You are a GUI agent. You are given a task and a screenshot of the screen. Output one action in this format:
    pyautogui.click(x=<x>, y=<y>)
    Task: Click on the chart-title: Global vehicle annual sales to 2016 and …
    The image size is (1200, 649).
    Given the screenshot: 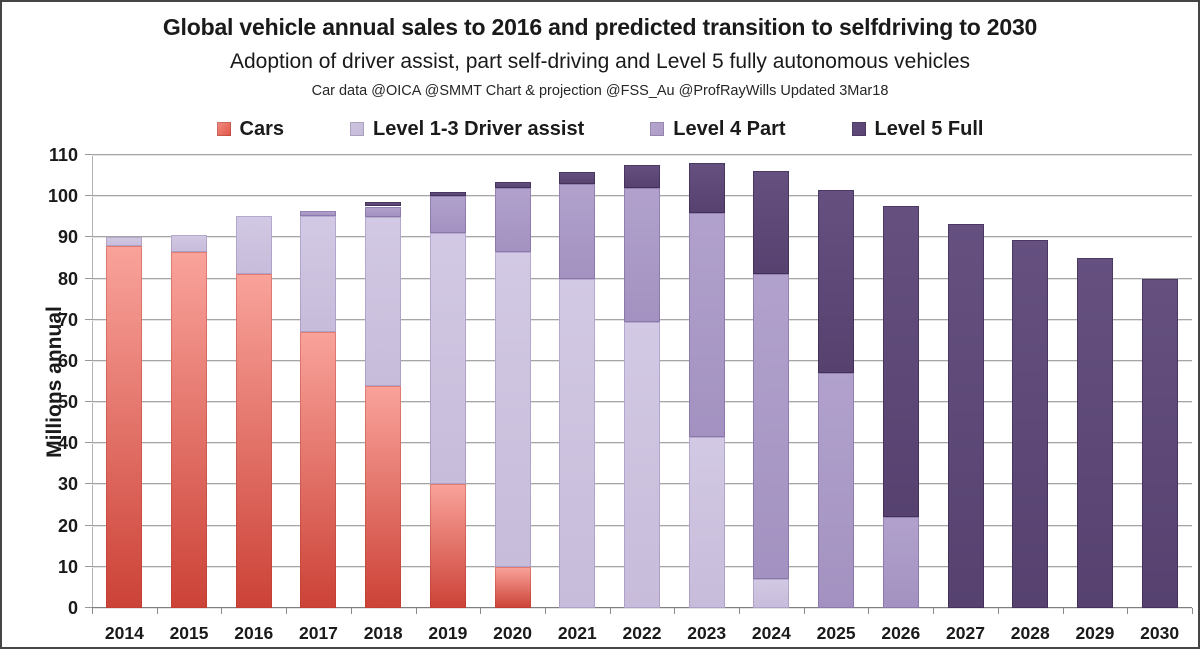 What is the action you would take?
    pyautogui.click(x=600, y=27)
    